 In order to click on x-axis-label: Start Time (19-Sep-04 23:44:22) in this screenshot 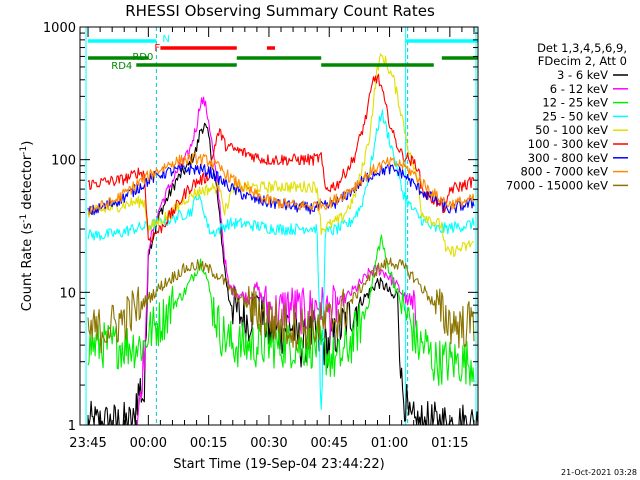, I will do `click(278, 464)`.